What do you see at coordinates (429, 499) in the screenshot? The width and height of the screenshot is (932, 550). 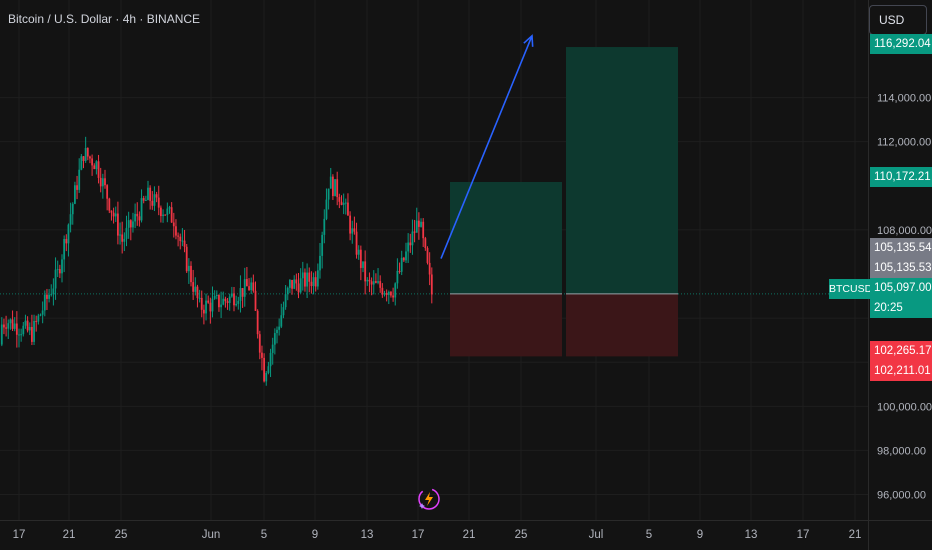 I see `lightning-sparkle-icon` at bounding box center [429, 499].